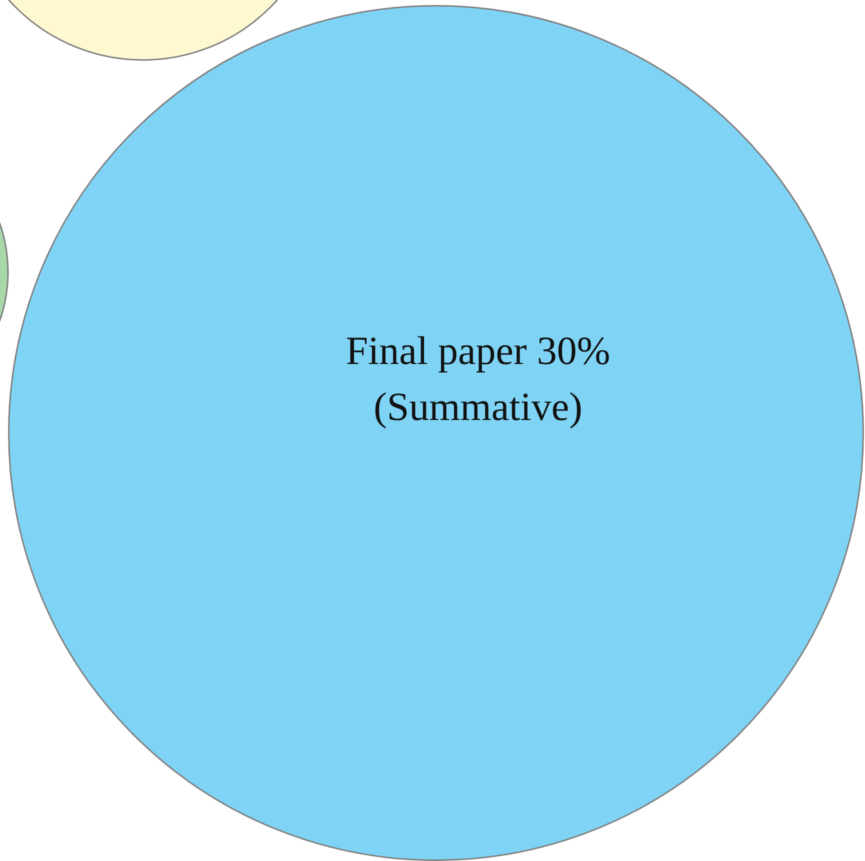  What do you see at coordinates (573, 350) in the screenshot?
I see `data-label: 30%` at bounding box center [573, 350].